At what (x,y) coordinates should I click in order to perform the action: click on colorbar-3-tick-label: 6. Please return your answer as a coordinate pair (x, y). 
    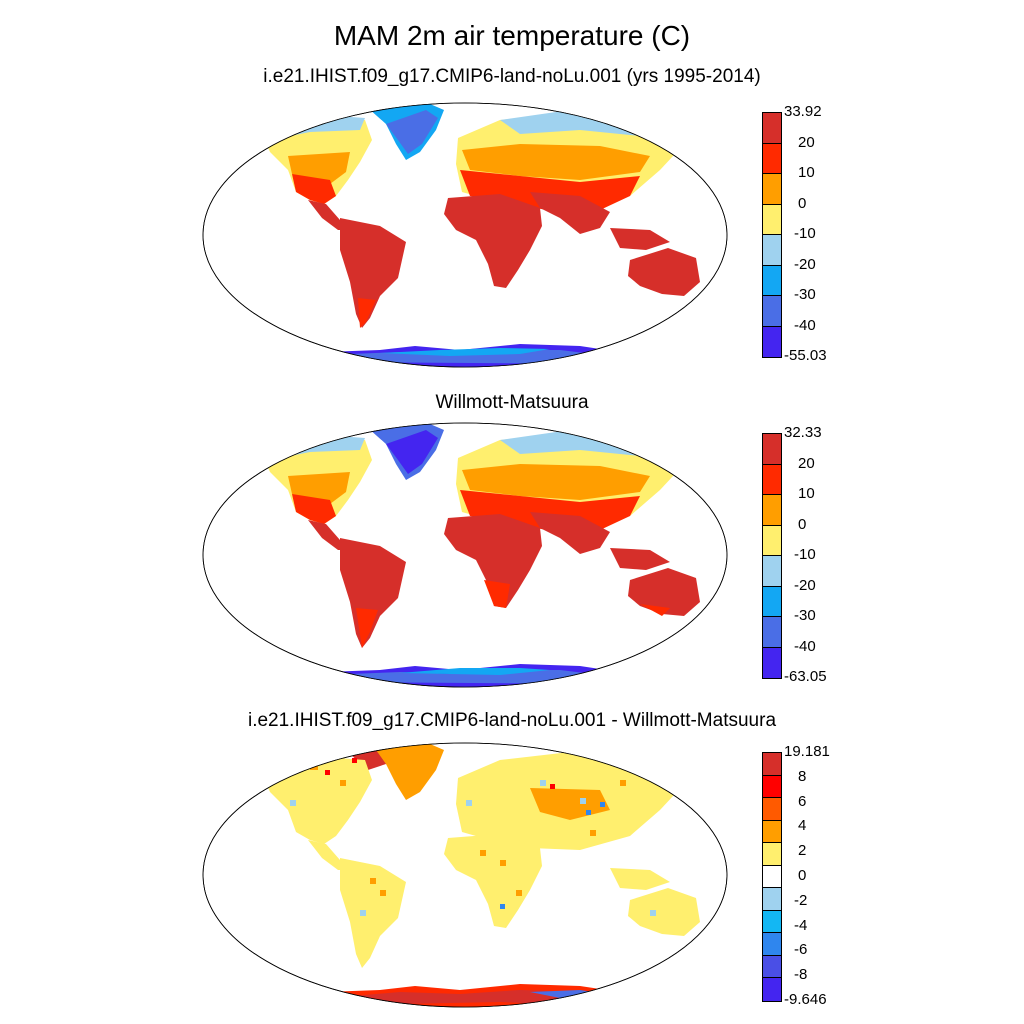
    Looking at the image, I should click on (802, 801).